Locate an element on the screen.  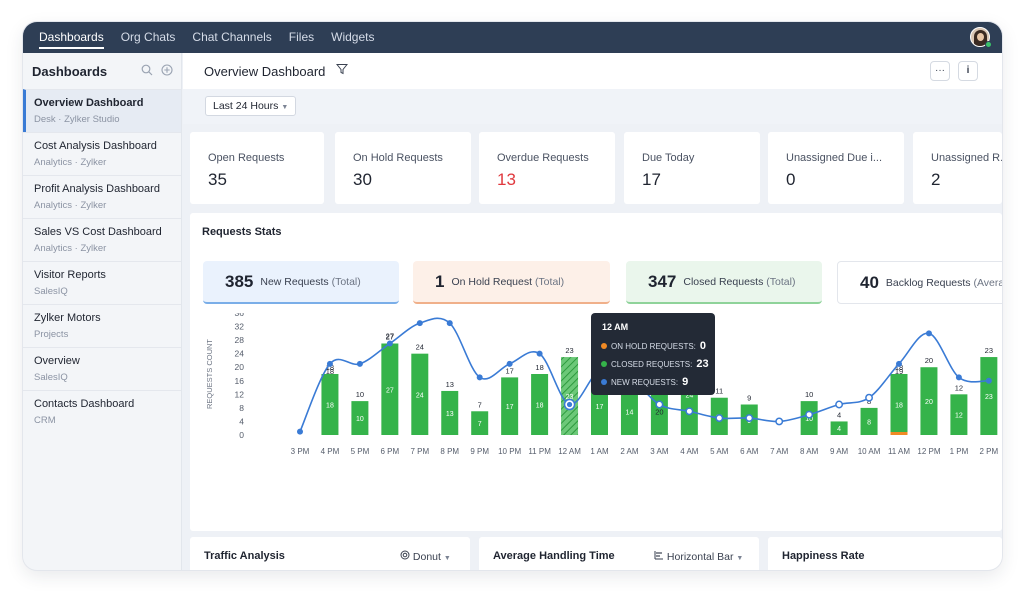
y-tick-label: 16 is located at coordinates (240, 381).